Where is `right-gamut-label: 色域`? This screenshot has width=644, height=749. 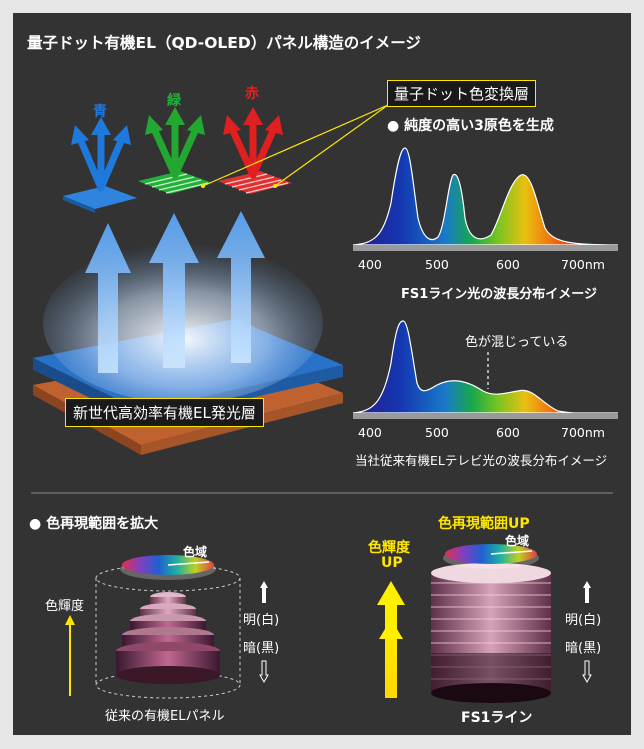 right-gamut-label: 色域 is located at coordinates (517, 541).